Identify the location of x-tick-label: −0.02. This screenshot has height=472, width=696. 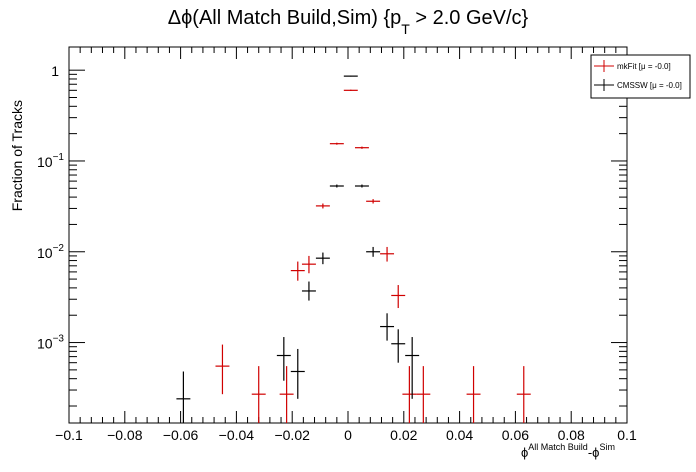
(292, 435).